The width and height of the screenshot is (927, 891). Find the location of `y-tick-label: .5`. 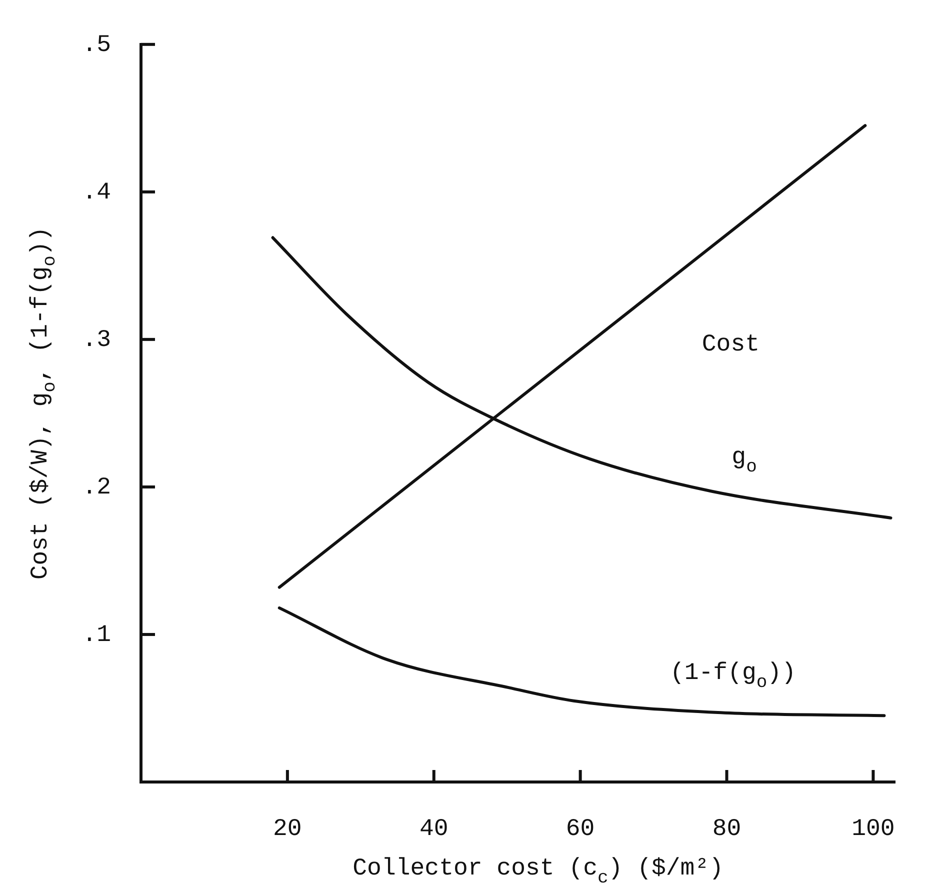

y-tick-label: .5 is located at coordinates (96, 45).